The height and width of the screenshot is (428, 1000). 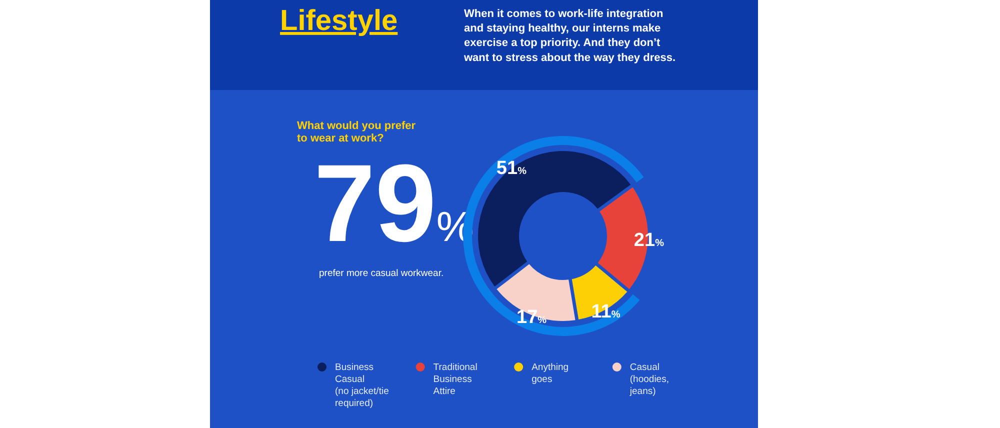 What do you see at coordinates (381, 273) in the screenshot?
I see `text: prefer more casual workwear.` at bounding box center [381, 273].